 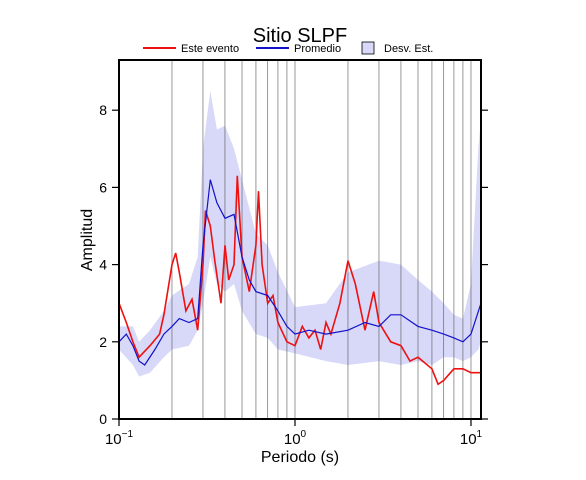 I want to click on y-axis-label: Amplitud, so click(x=87, y=240).